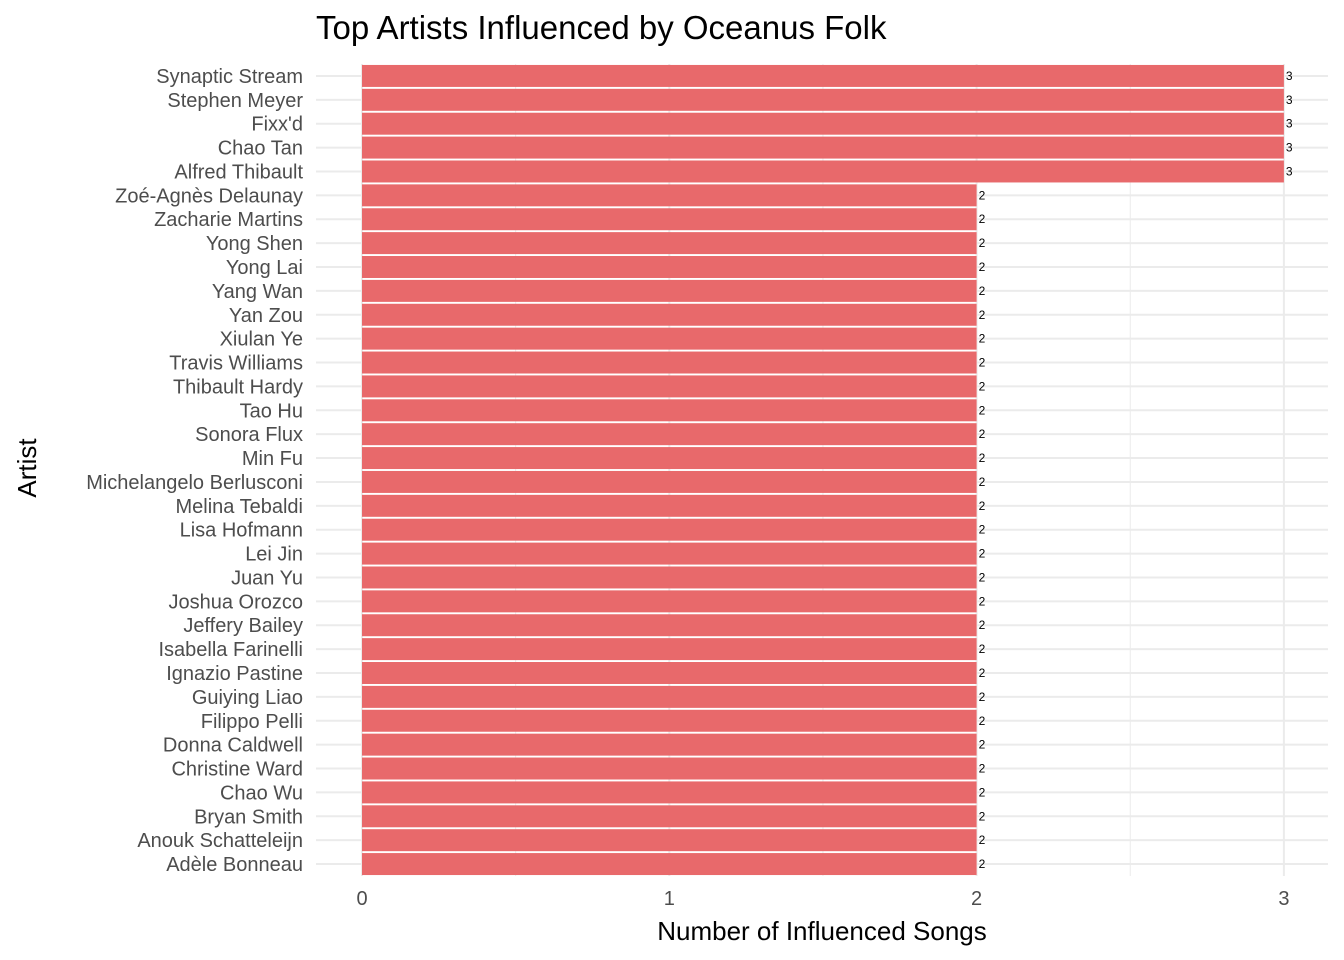 Image resolution: width=1344 pixels, height=960 pixels. I want to click on y-tick-label: Sonora Flux, so click(249, 435).